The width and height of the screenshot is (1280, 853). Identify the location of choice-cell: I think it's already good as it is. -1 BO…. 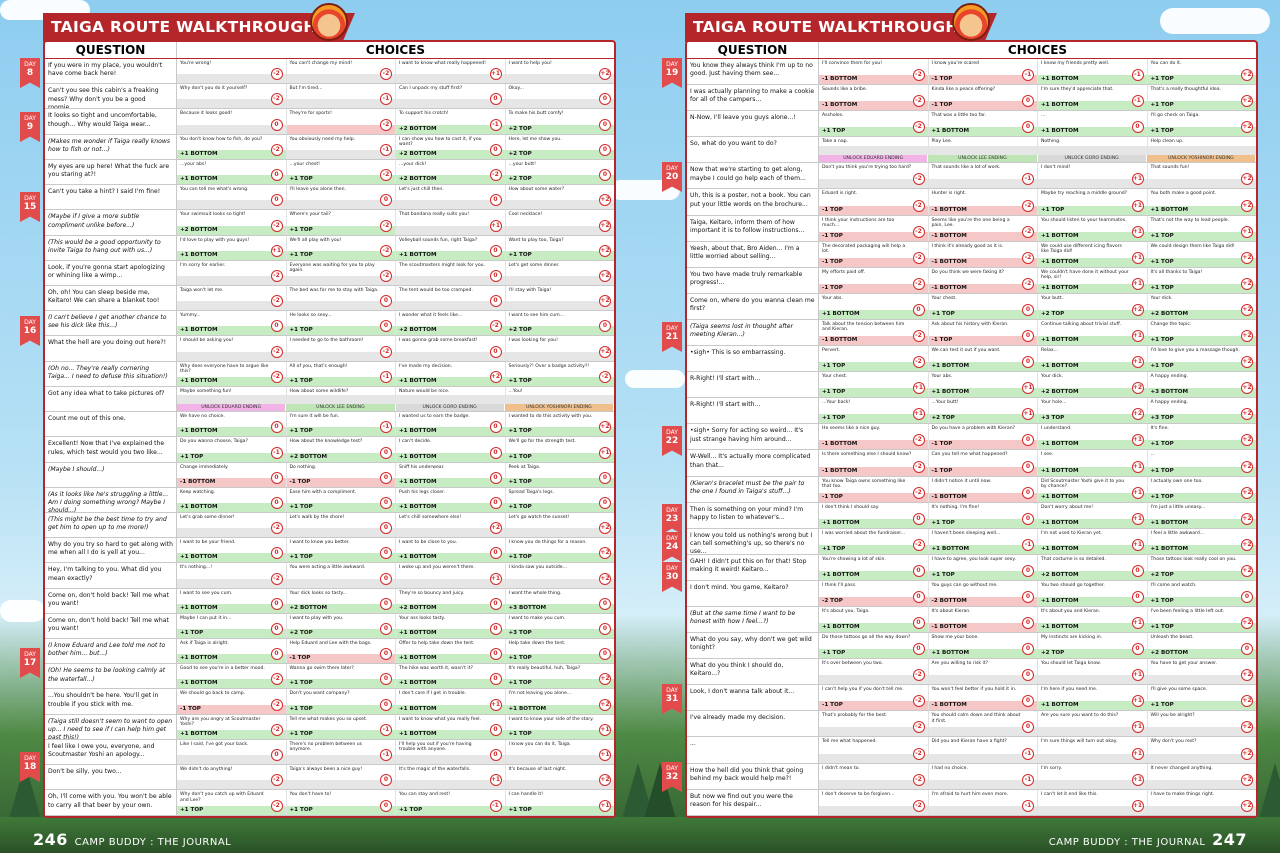
(983, 254).